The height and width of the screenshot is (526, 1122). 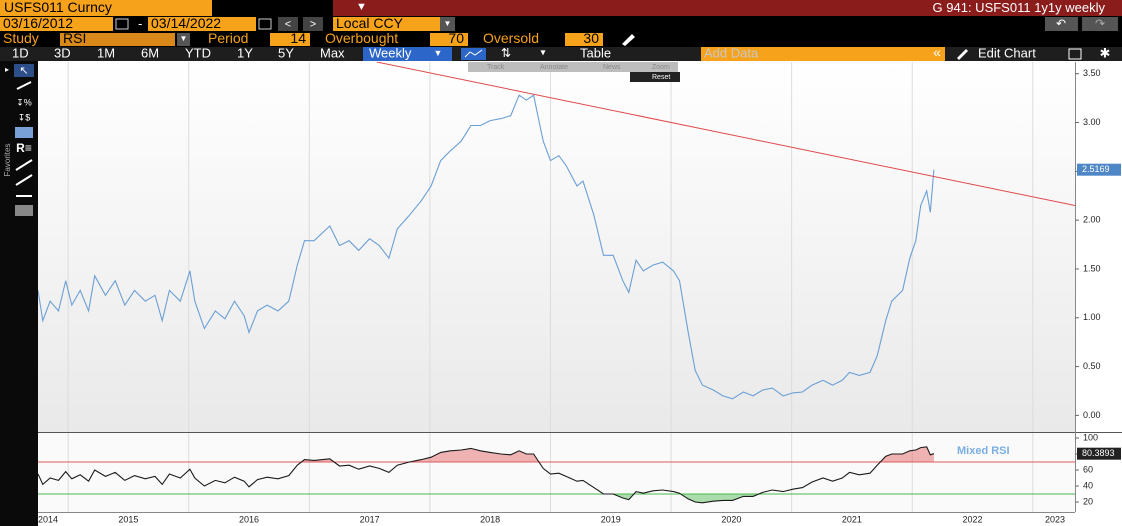 What do you see at coordinates (661, 77) in the screenshot?
I see `reset: Reset` at bounding box center [661, 77].